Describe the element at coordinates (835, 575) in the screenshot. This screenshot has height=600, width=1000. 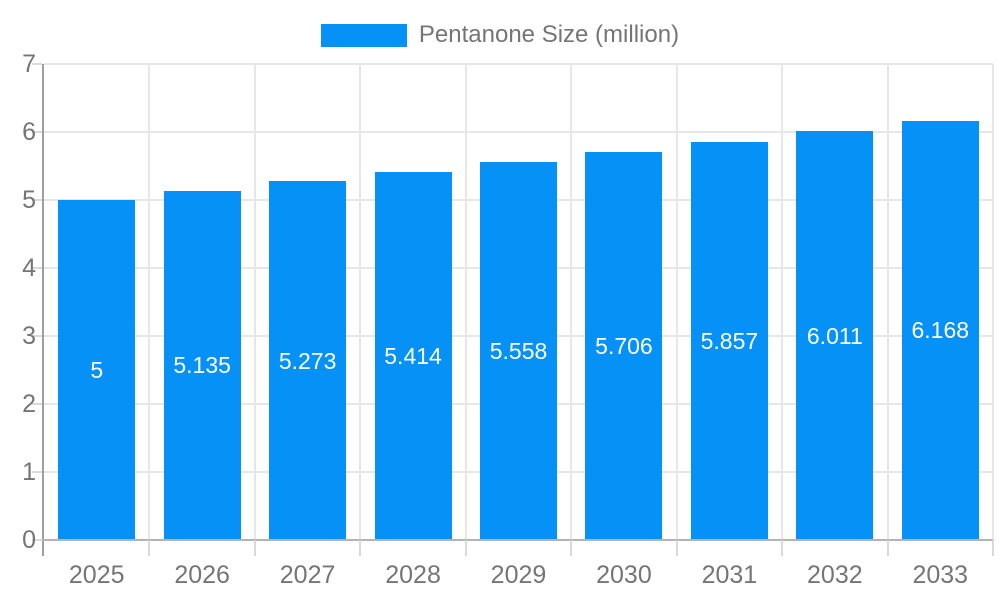
I see `x-axis-label: 2032` at that location.